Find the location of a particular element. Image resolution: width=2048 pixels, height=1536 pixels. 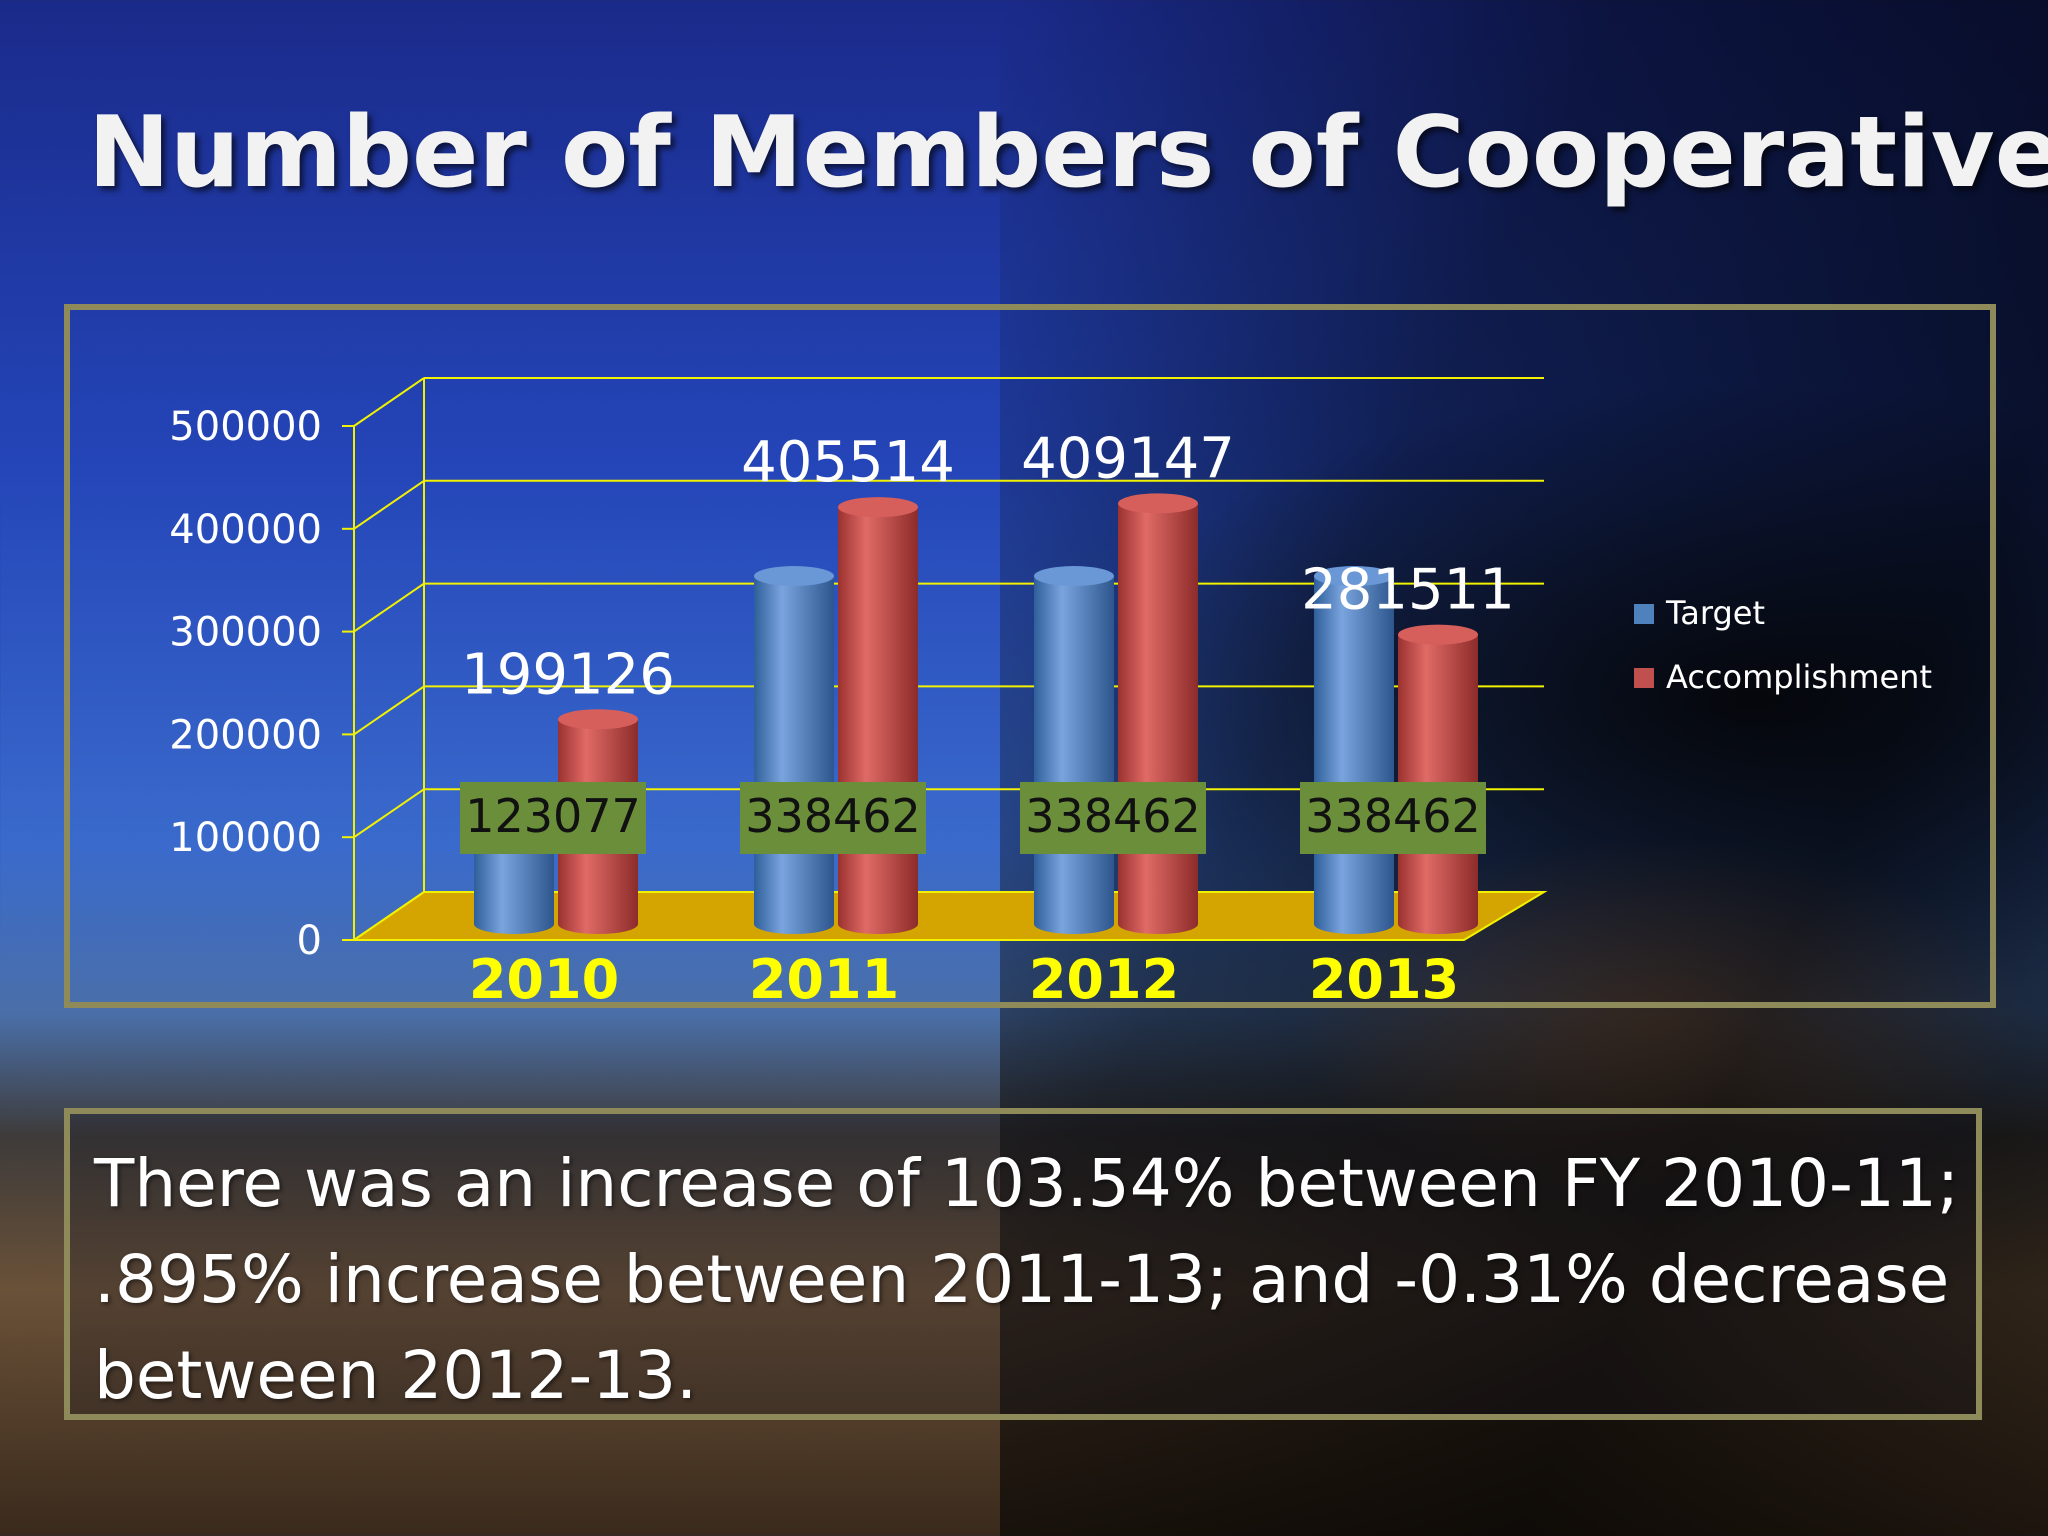

bar-target-2012 is located at coordinates (1074, 750).